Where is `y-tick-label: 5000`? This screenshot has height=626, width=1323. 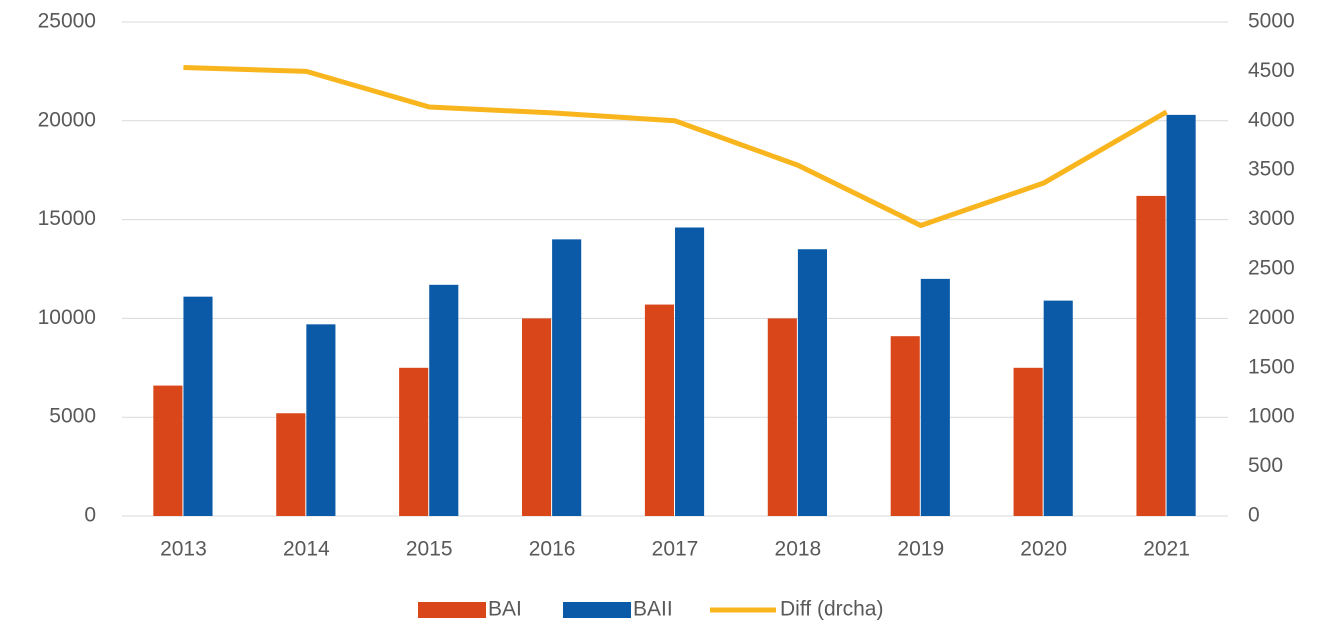 y-tick-label: 5000 is located at coordinates (72, 416).